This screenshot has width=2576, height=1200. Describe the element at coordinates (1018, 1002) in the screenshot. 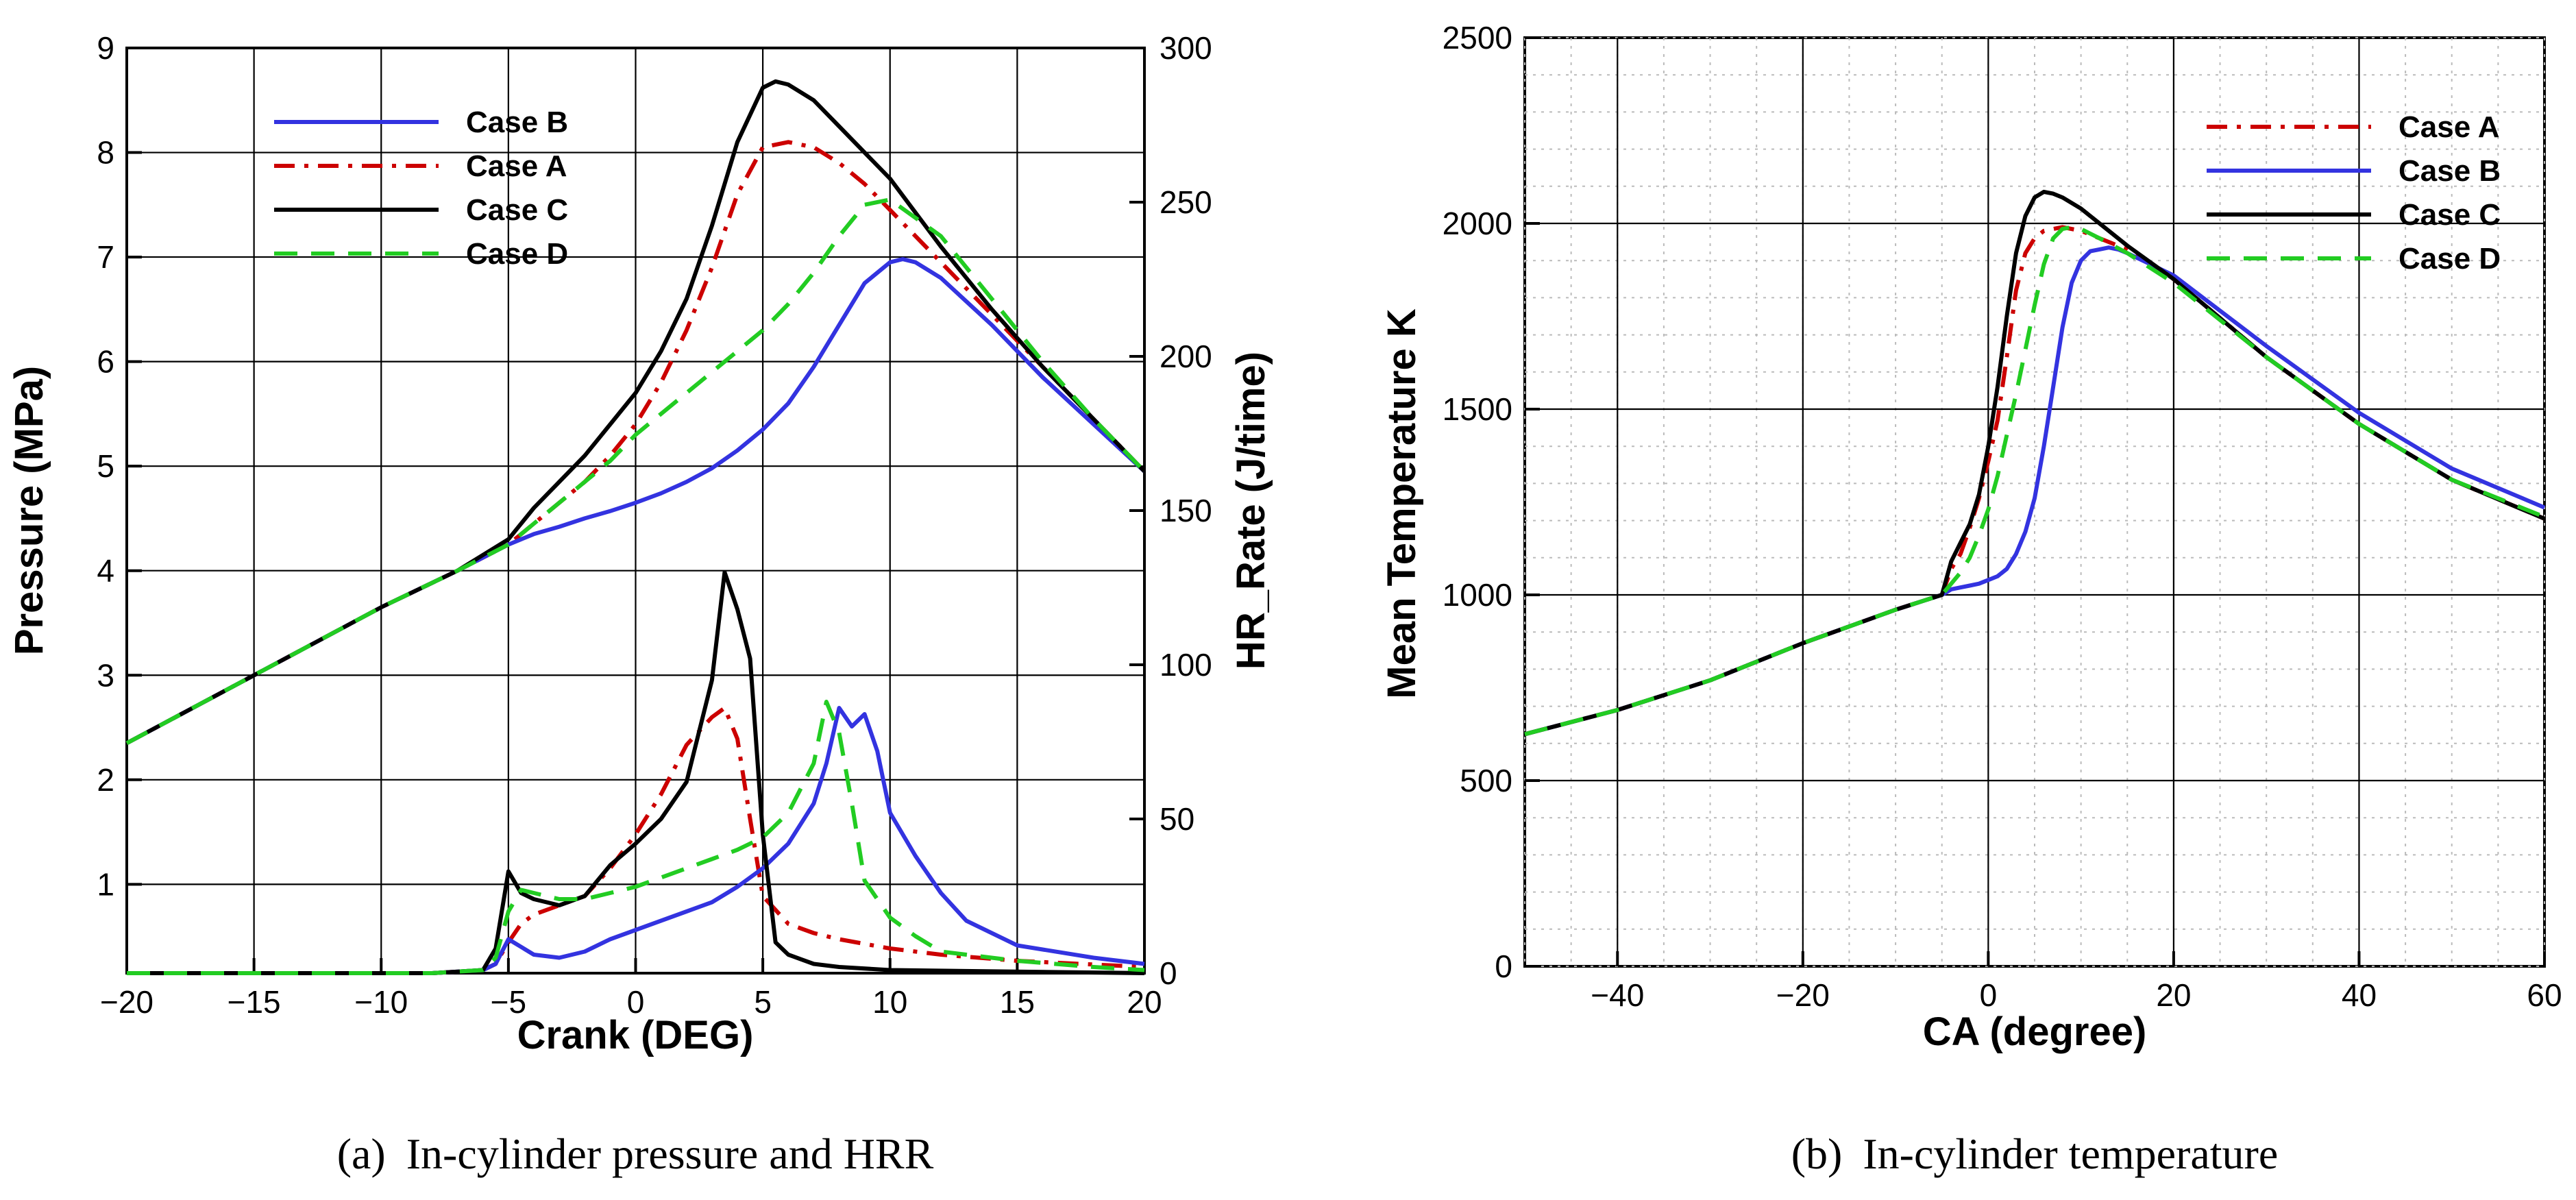

I see `x-tick-label: 15` at that location.